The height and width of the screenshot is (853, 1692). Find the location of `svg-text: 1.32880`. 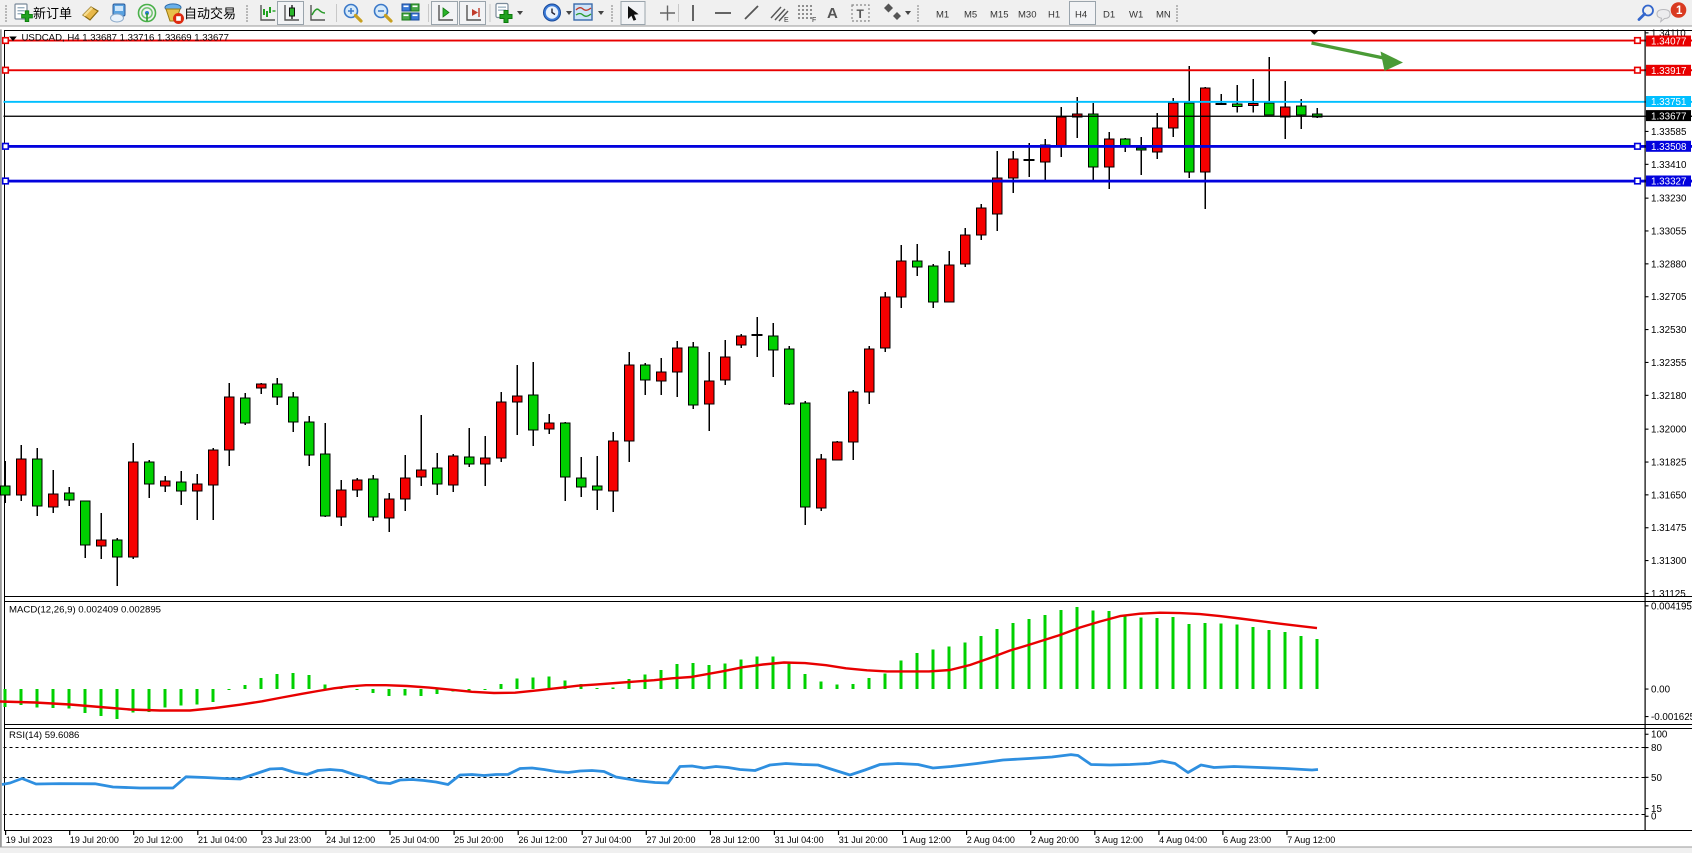

svg-text: 1.32880 is located at coordinates (1669, 264).